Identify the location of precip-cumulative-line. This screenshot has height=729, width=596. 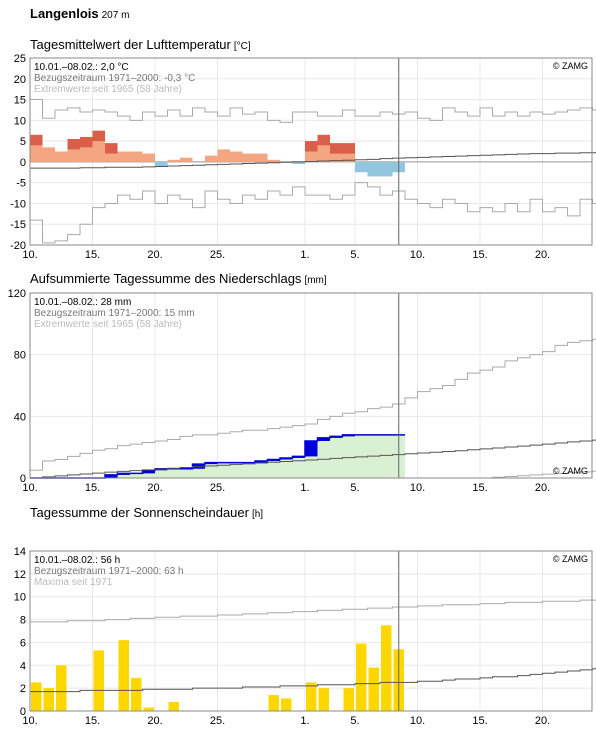
(217, 456).